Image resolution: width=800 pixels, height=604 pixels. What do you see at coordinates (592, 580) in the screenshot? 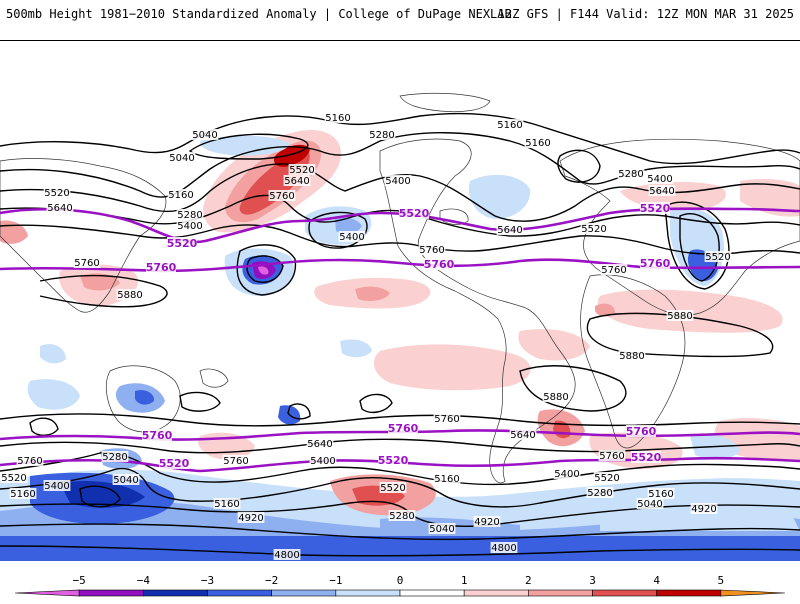
I see `colorbar-tick-label: 3` at bounding box center [592, 580].